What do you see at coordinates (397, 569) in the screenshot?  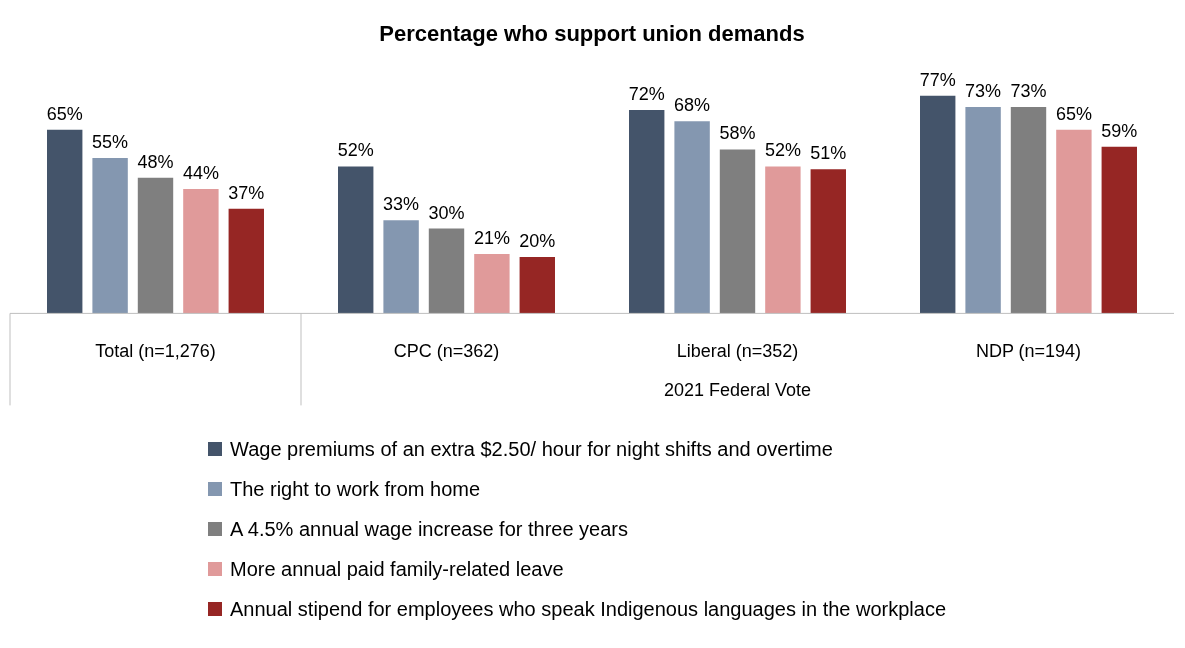 I see `legend-label: More annual paid family-related leave` at bounding box center [397, 569].